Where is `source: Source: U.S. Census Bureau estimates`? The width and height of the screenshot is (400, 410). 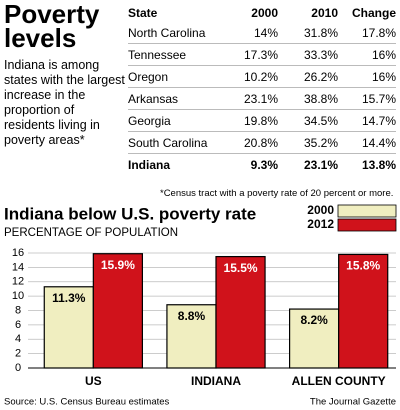
source: Source: U.S. Census Bureau estimates is located at coordinates (87, 402).